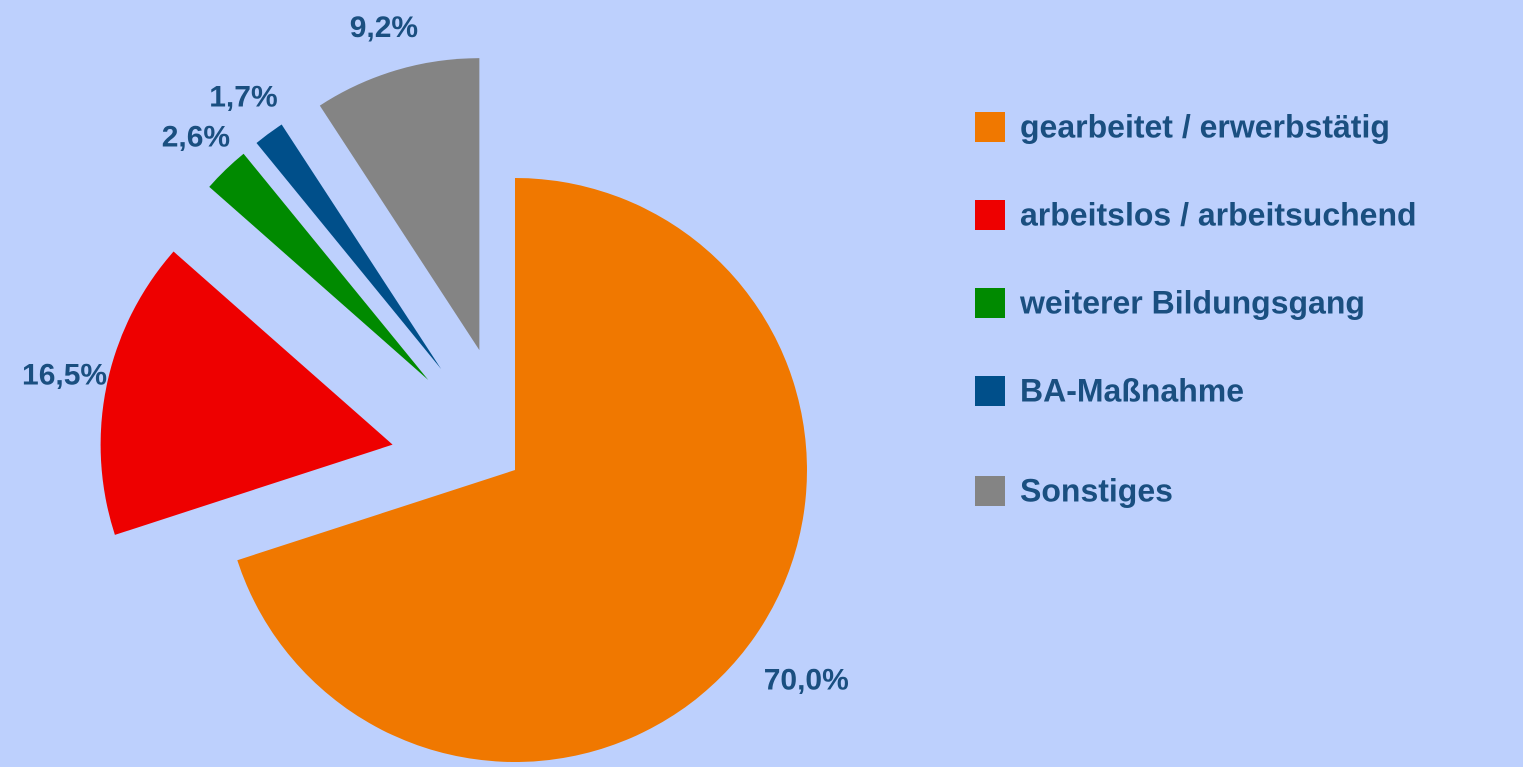 Image resolution: width=1523 pixels, height=767 pixels. What do you see at coordinates (1205, 126) in the screenshot?
I see `legend-label: gearbeitet / erwerbstätig` at bounding box center [1205, 126].